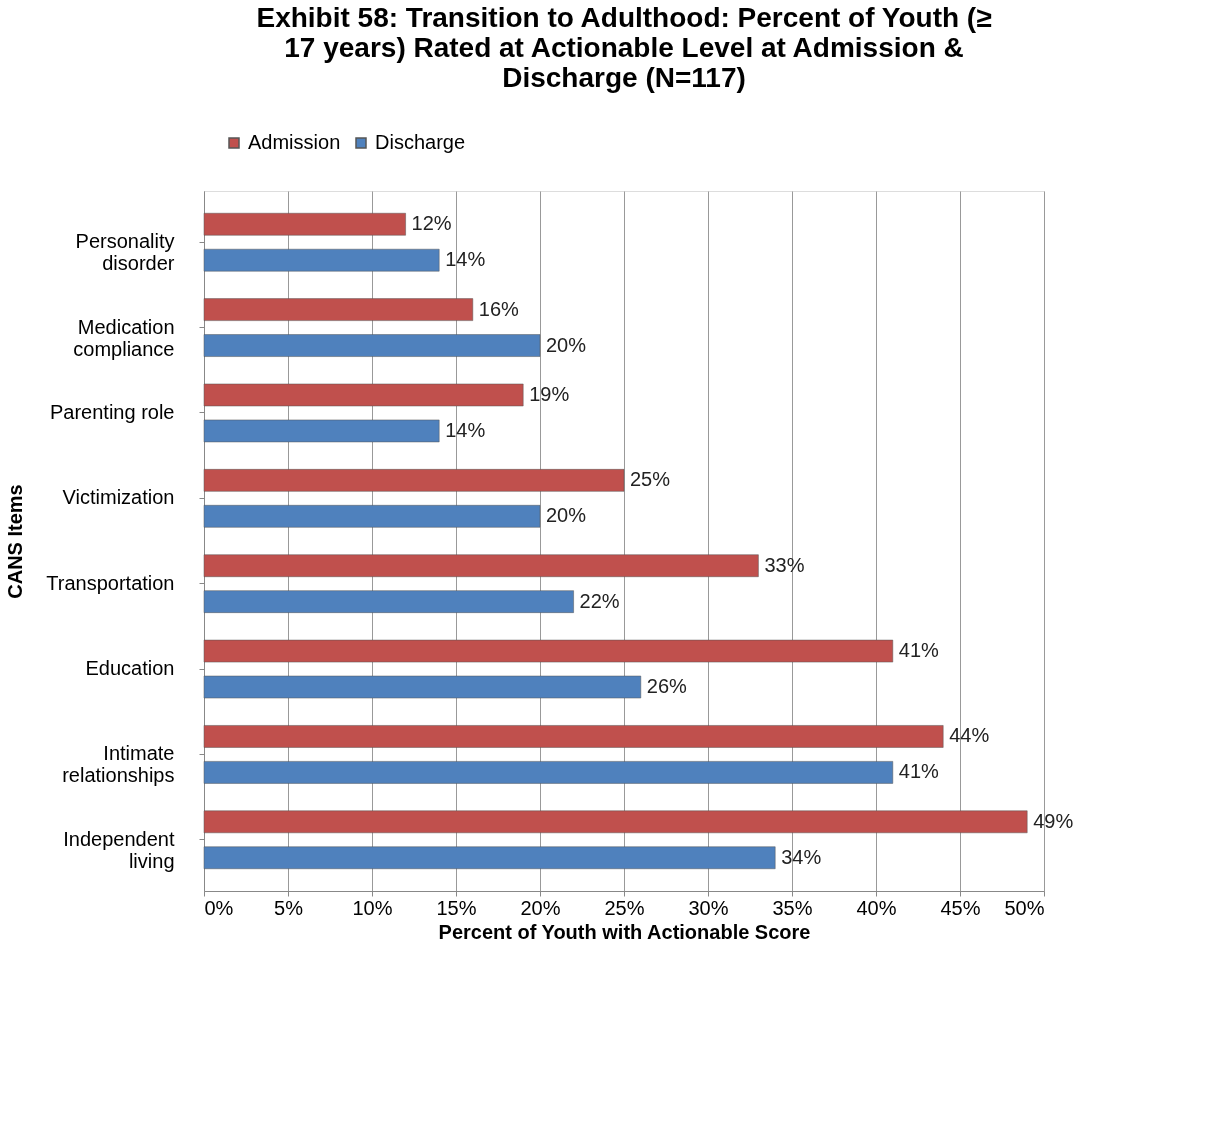 This screenshot has height=1138, width=1206. Describe the element at coordinates (876, 907) in the screenshot. I see `x-tick-label: 40%` at that location.